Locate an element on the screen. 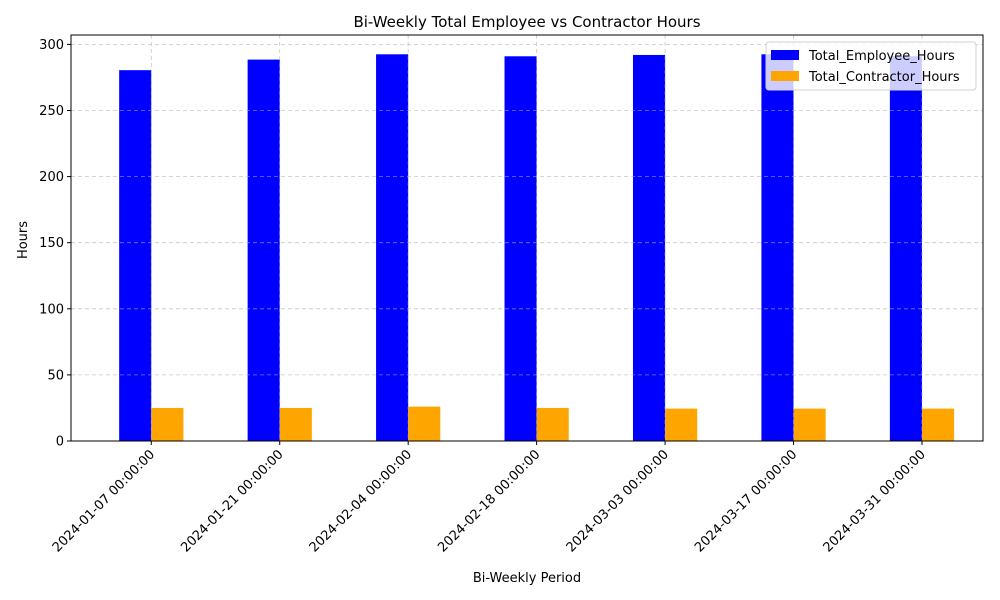 This screenshot has height=600, width=1000. x-tick-label-1: 2024-01-21 00:00:00 is located at coordinates (232, 501).